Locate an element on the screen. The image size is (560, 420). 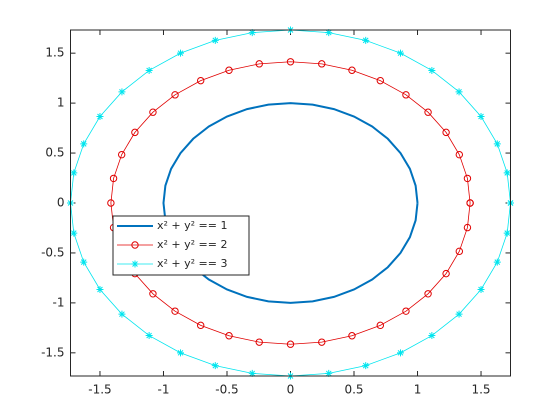
y-tick-label: 0.5 is located at coordinates (54, 153).